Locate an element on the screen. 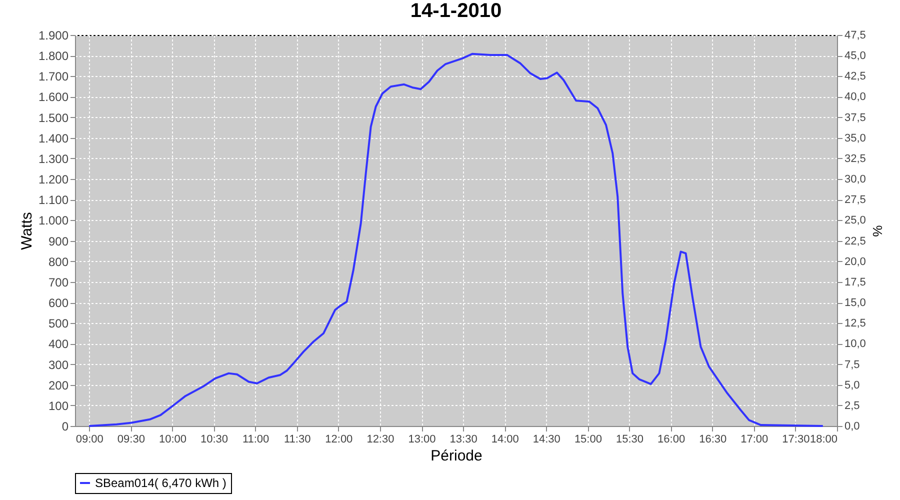 The image size is (900, 500). y-tick-label: 1.300 is located at coordinates (53, 159).